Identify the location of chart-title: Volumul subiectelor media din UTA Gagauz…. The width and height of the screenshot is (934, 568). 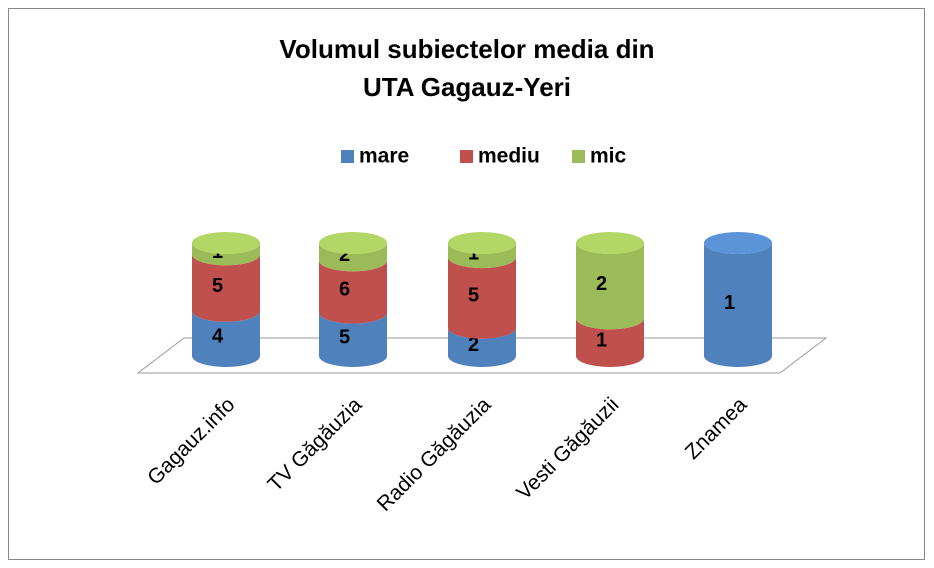
(467, 68).